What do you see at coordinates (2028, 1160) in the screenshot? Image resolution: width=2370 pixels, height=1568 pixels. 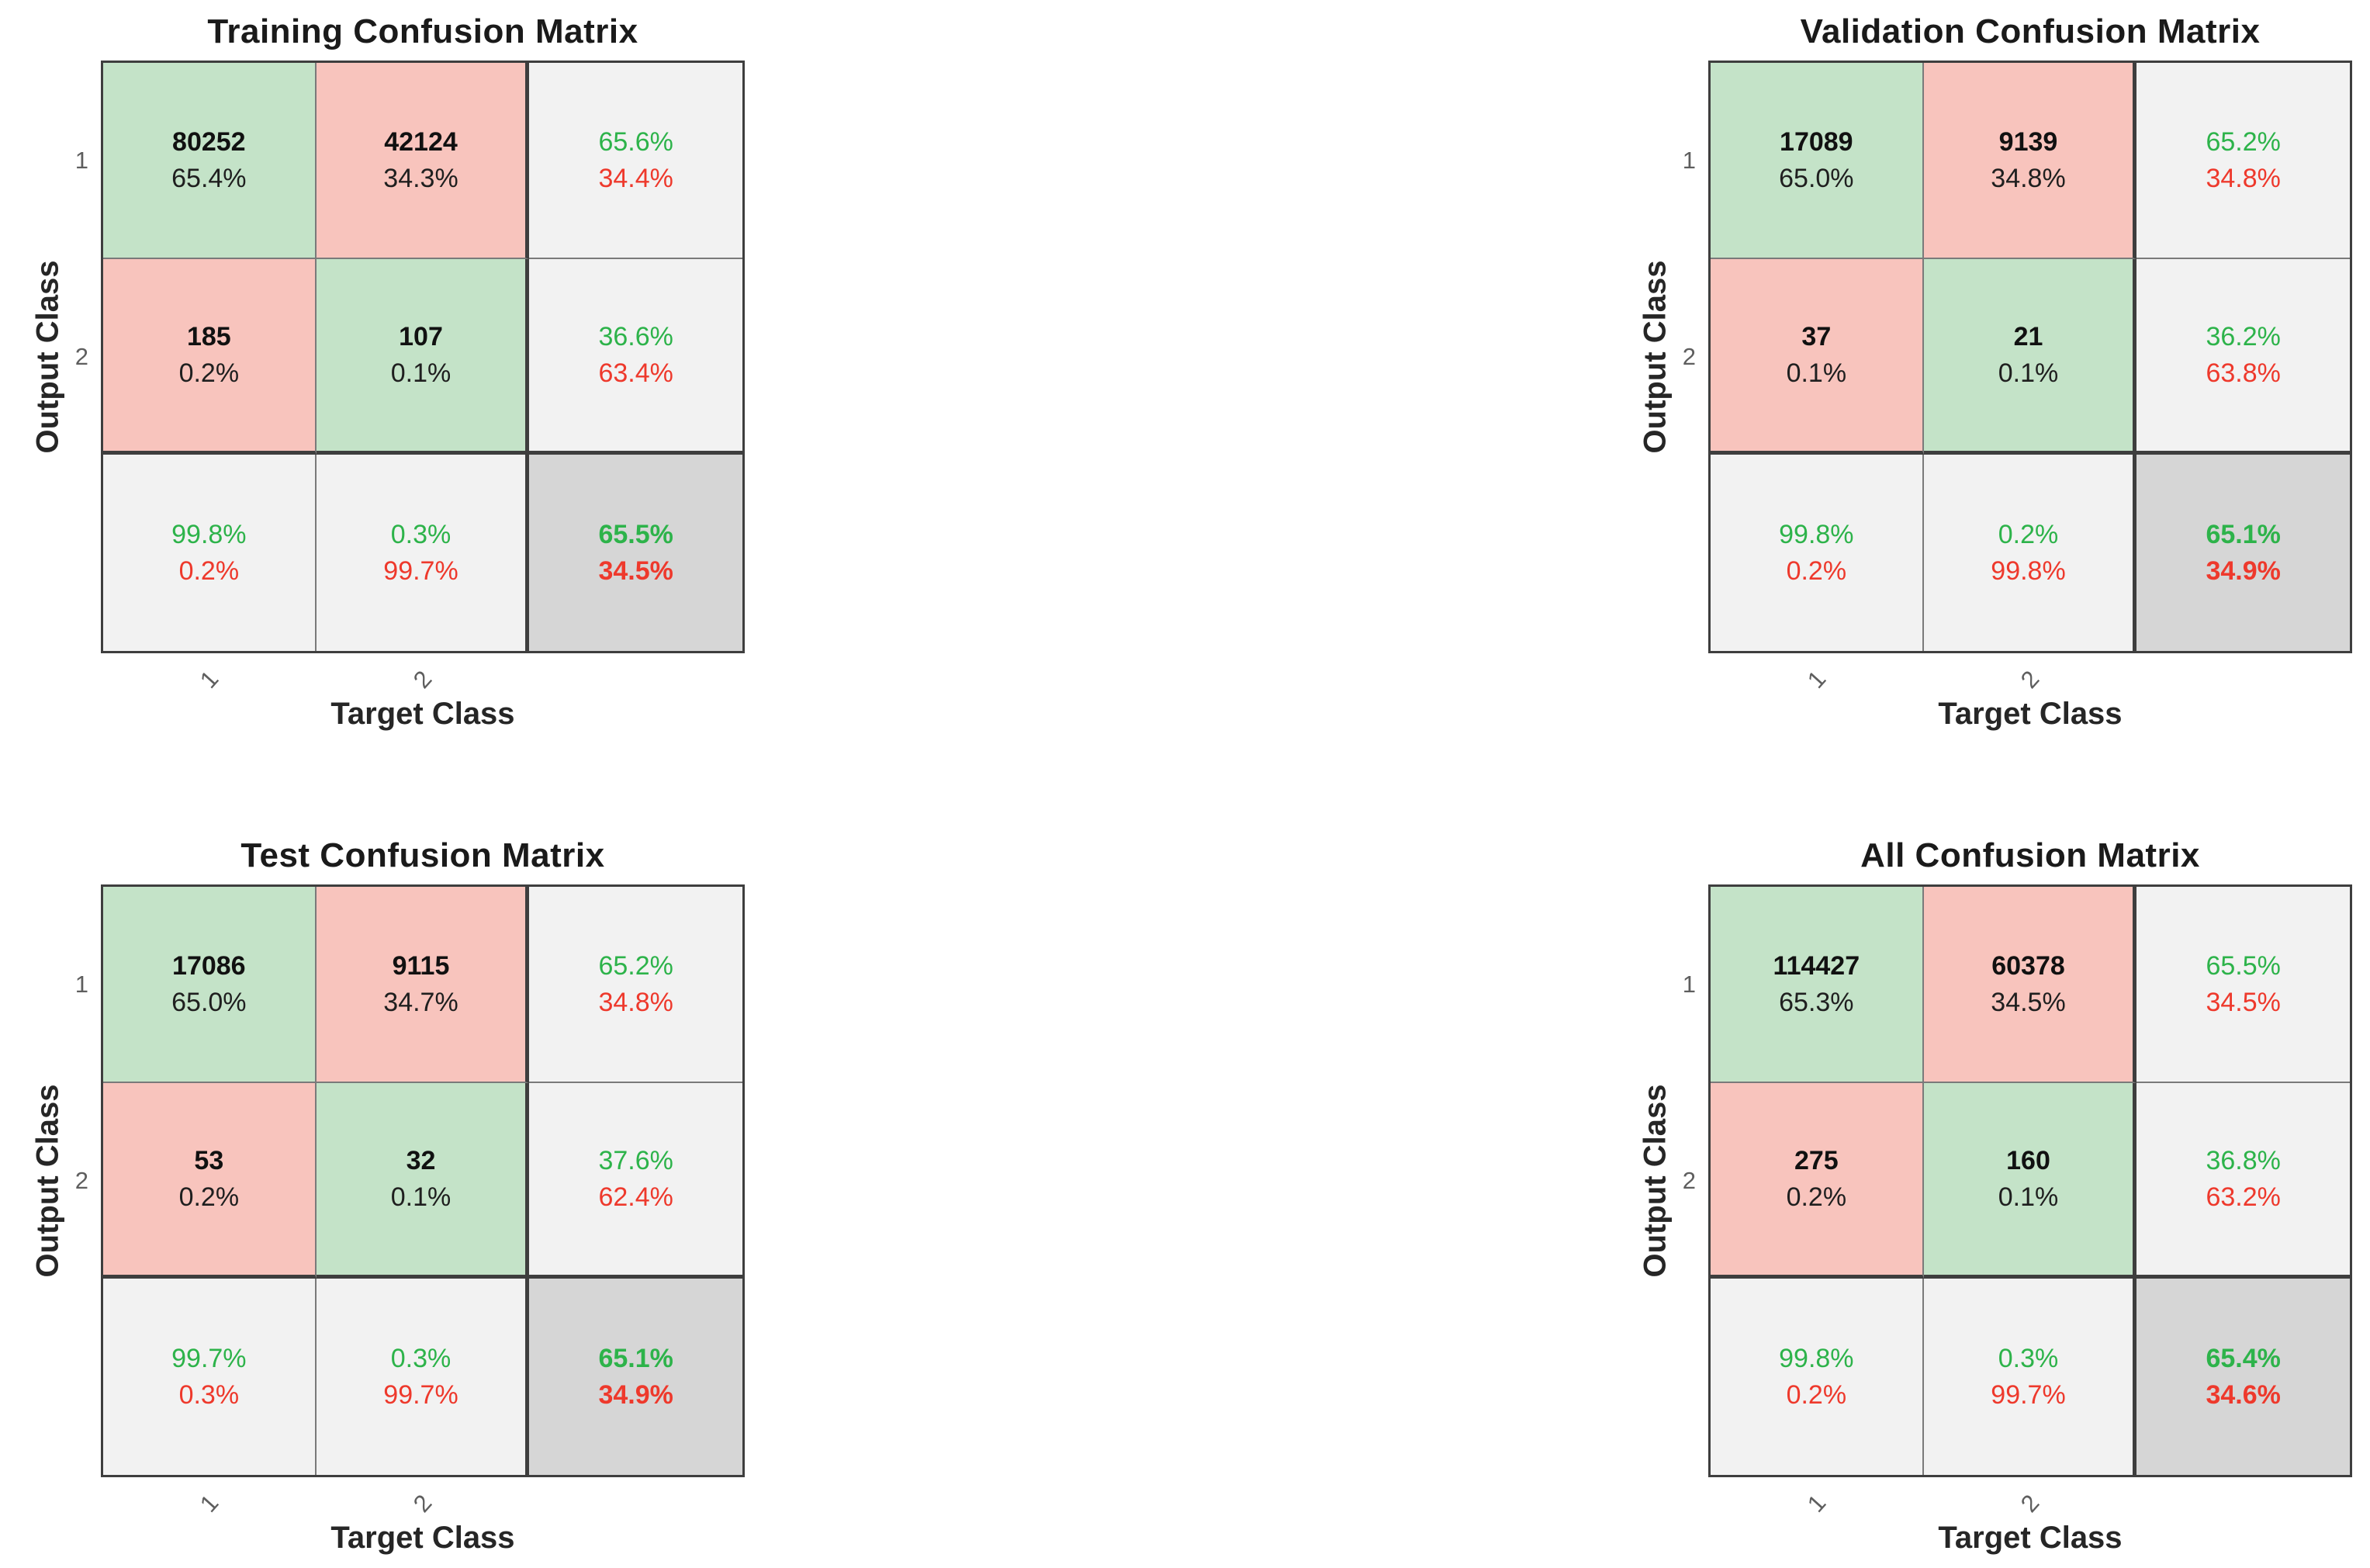 I see `cell-count: 160` at bounding box center [2028, 1160].